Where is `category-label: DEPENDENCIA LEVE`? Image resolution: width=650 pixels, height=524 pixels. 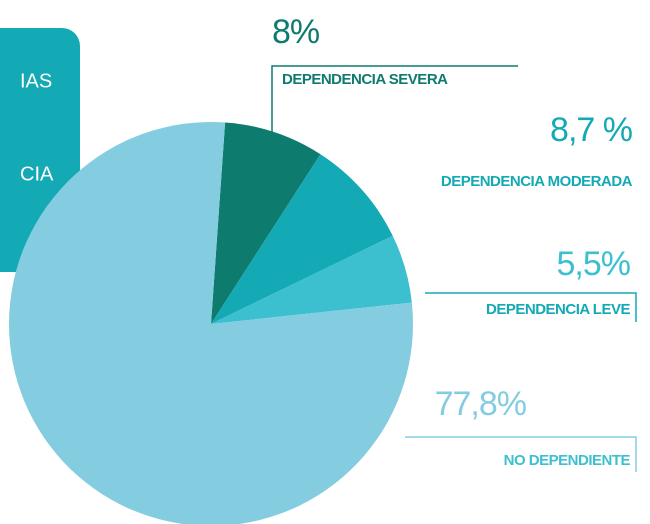 category-label: DEPENDENCIA LEVE is located at coordinates (558, 309).